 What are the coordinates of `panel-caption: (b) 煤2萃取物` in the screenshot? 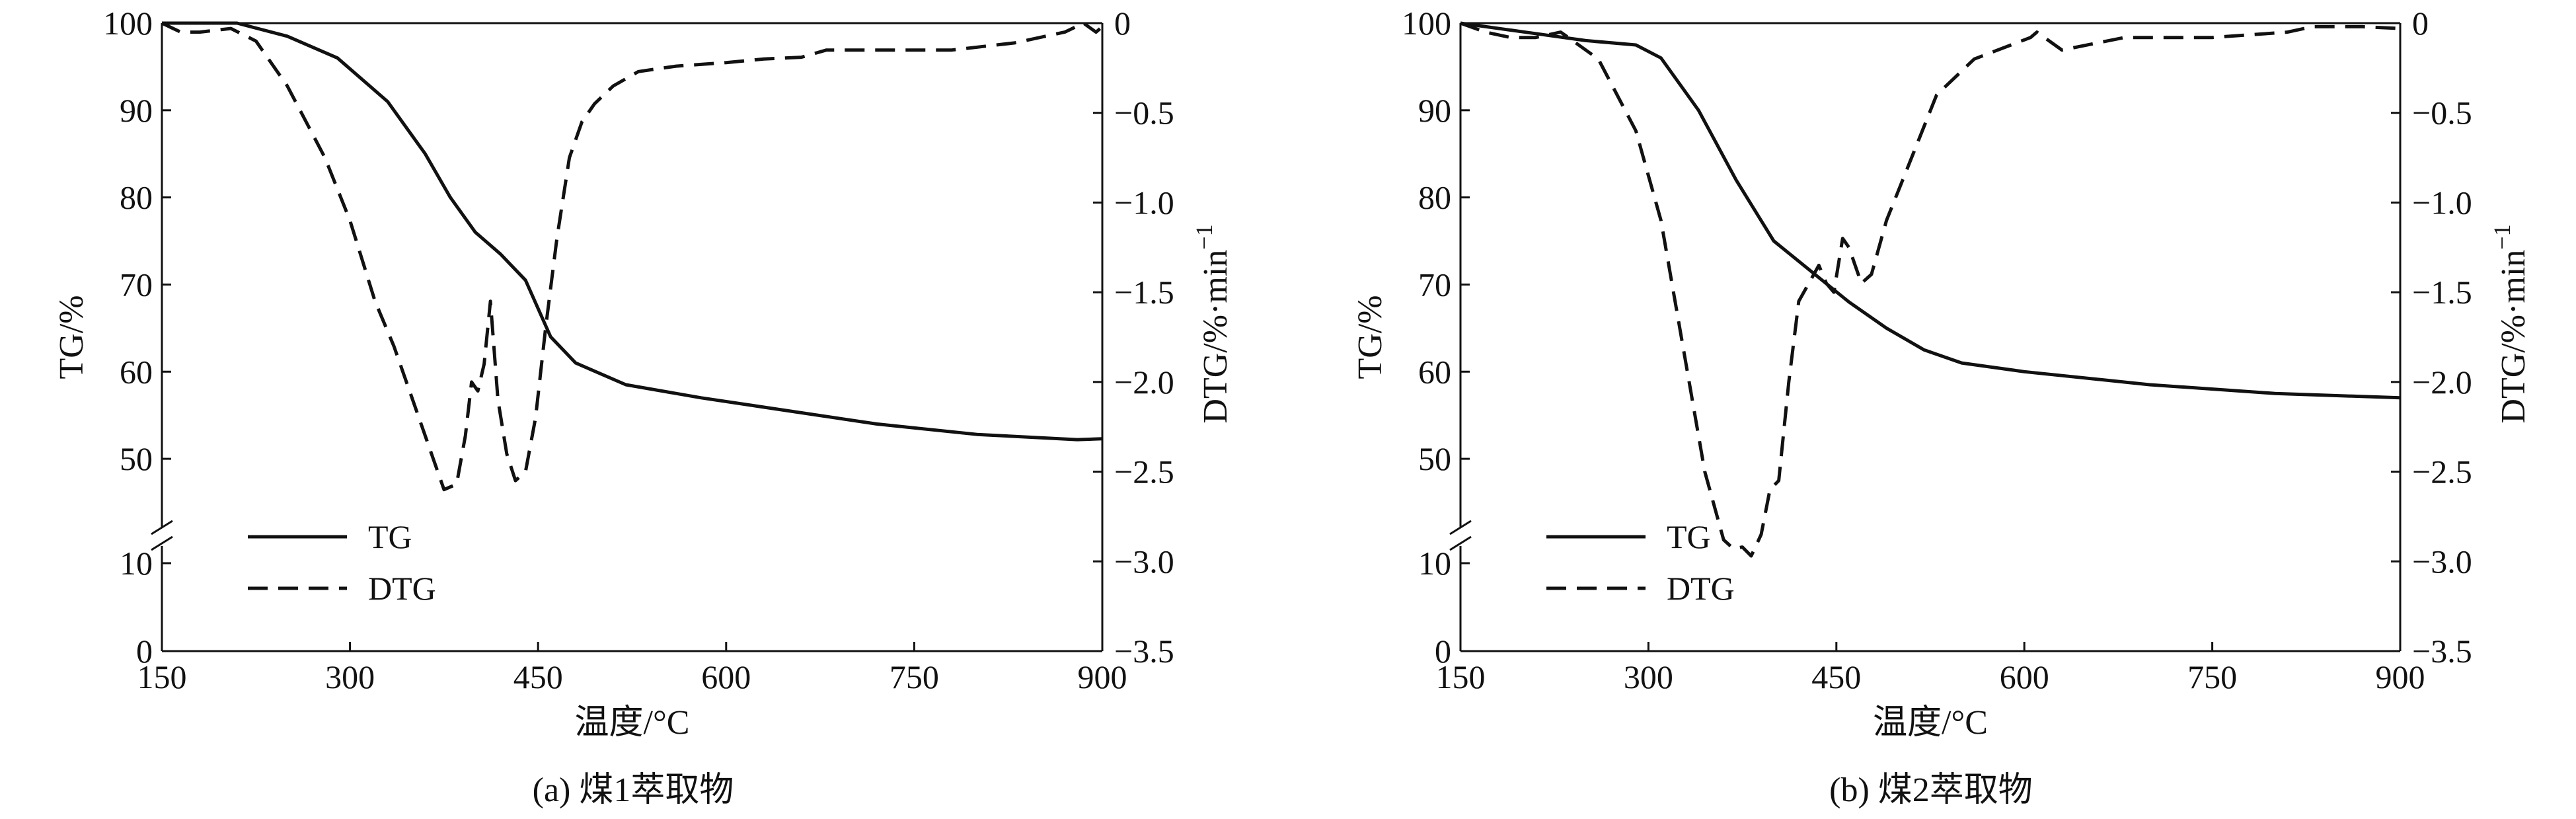 It's located at (1931, 790).